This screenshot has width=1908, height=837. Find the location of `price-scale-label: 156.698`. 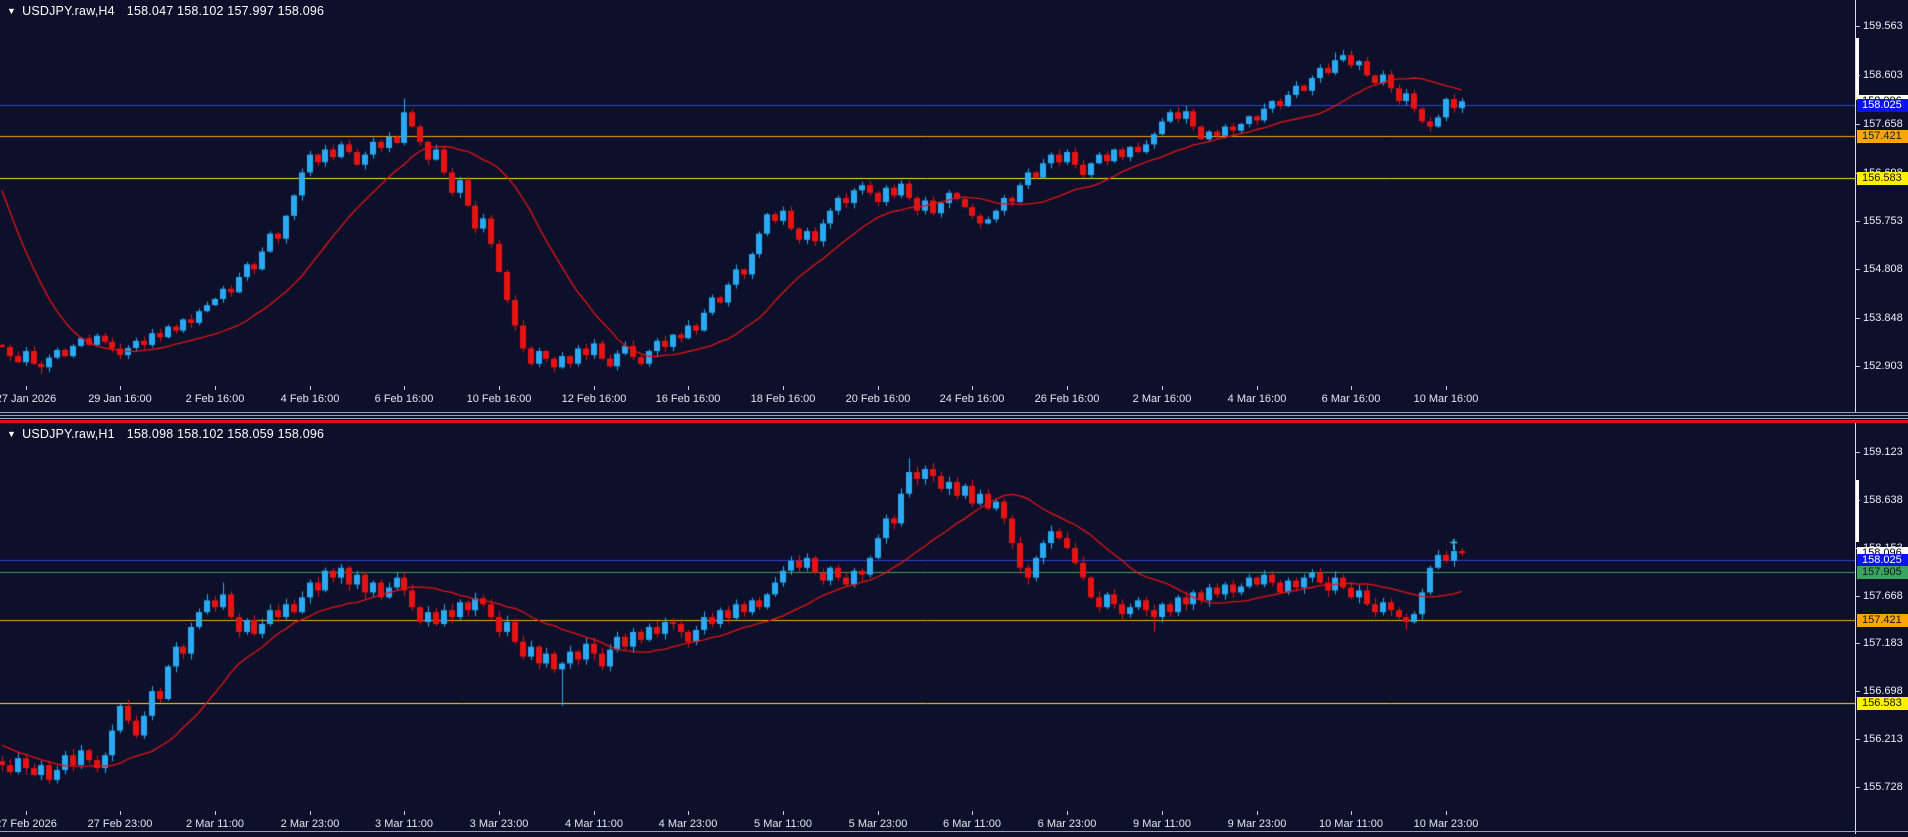

price-scale-label: 156.698 is located at coordinates (1883, 691).